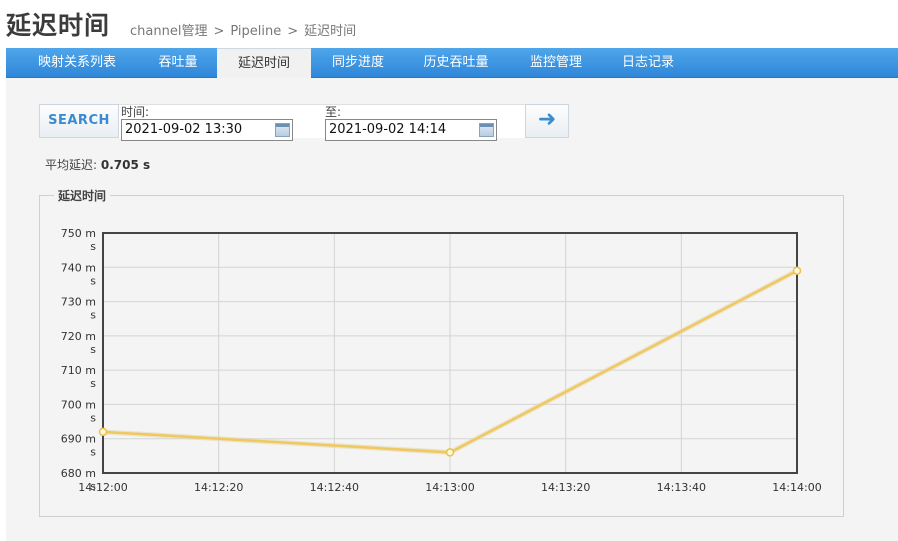 This screenshot has width=898, height=541. Describe the element at coordinates (256, 31) in the screenshot. I see `breadcrumb-item-pipeline: Pipeline` at that location.